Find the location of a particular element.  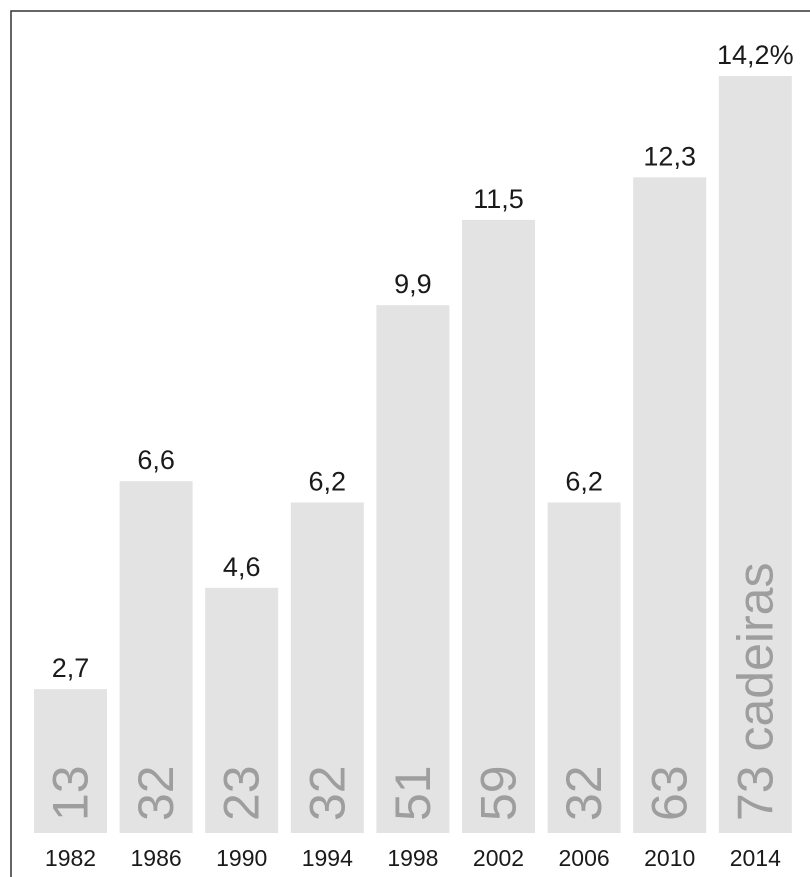

seat-label-1982: 13 is located at coordinates (71, 793).